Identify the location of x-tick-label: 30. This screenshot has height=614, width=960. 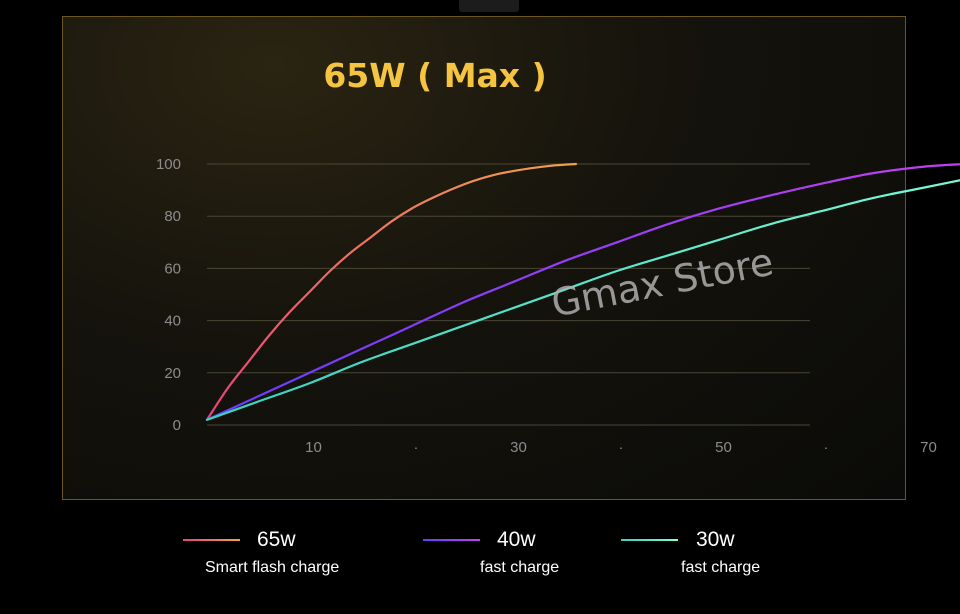
(518, 447).